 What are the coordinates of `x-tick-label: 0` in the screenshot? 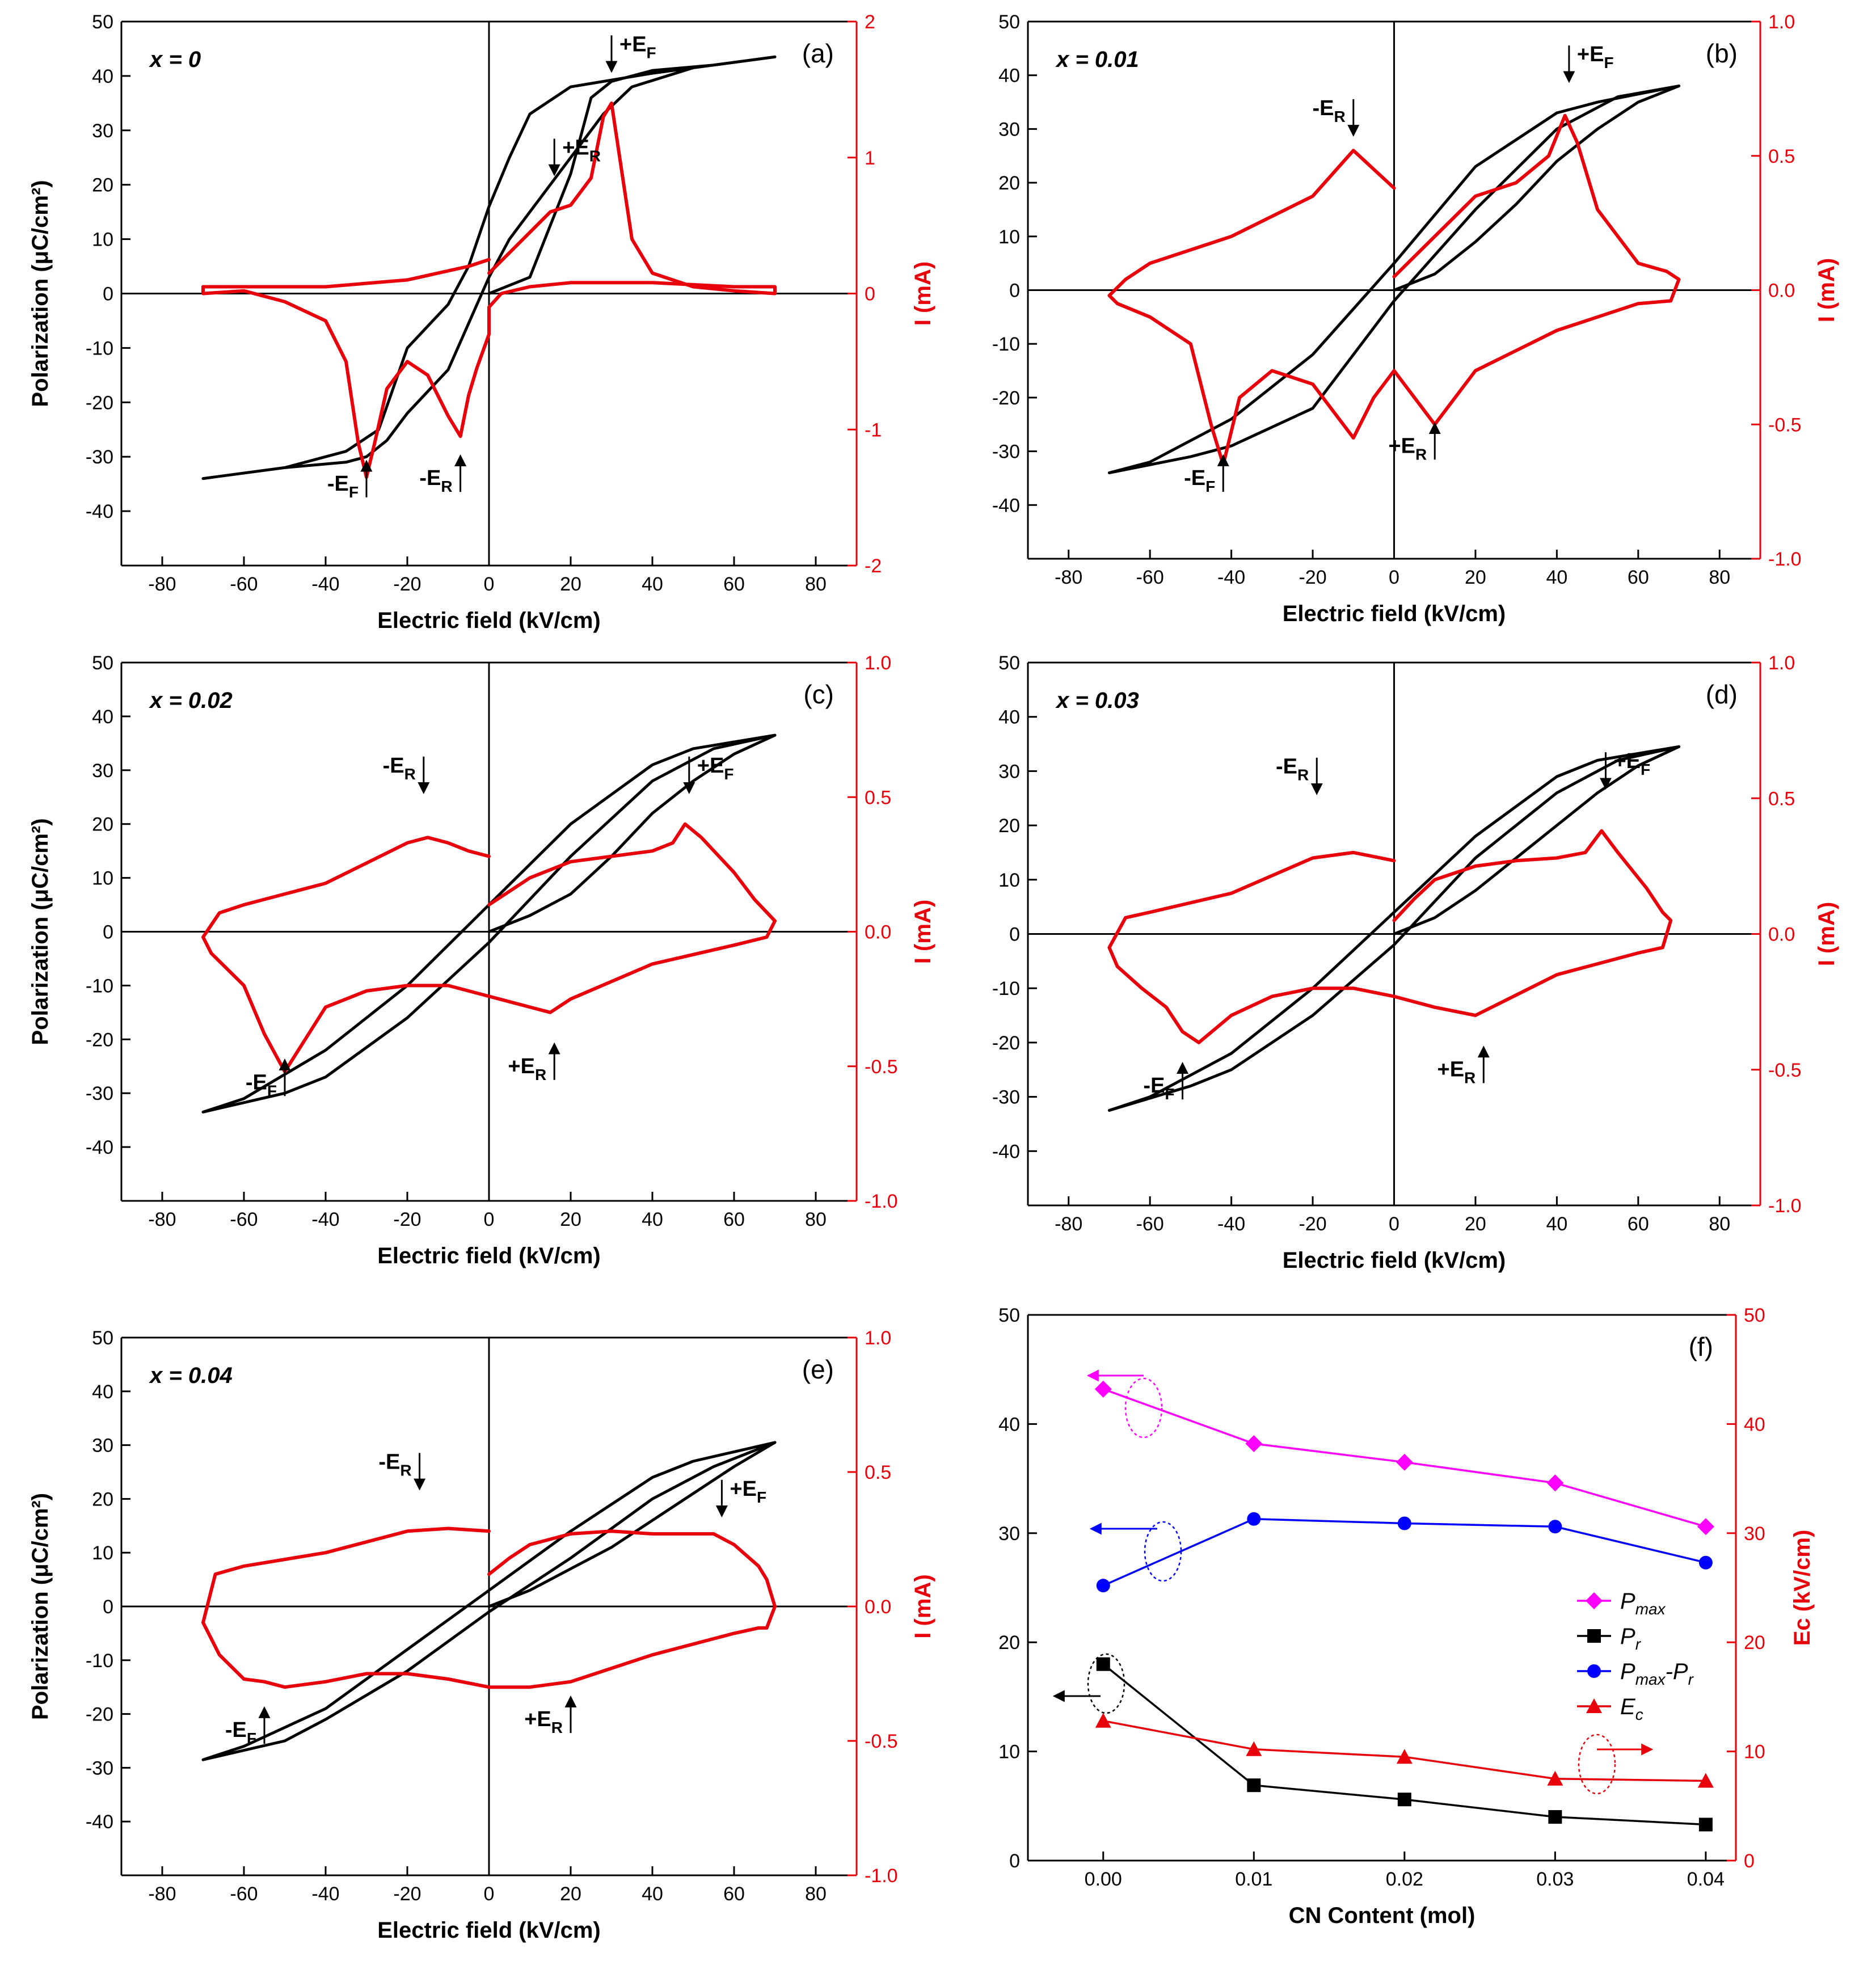 It's located at (490, 584).